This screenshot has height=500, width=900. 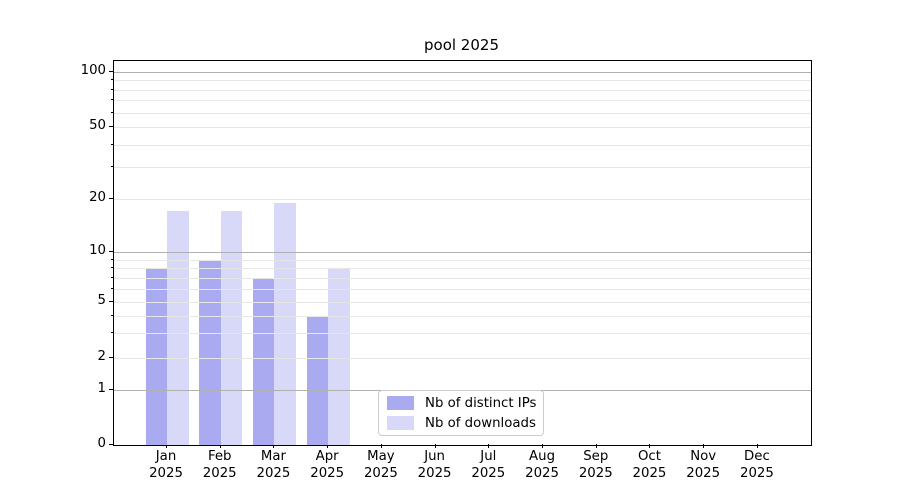 I want to click on x-tick-mark-aug, so click(x=543, y=446).